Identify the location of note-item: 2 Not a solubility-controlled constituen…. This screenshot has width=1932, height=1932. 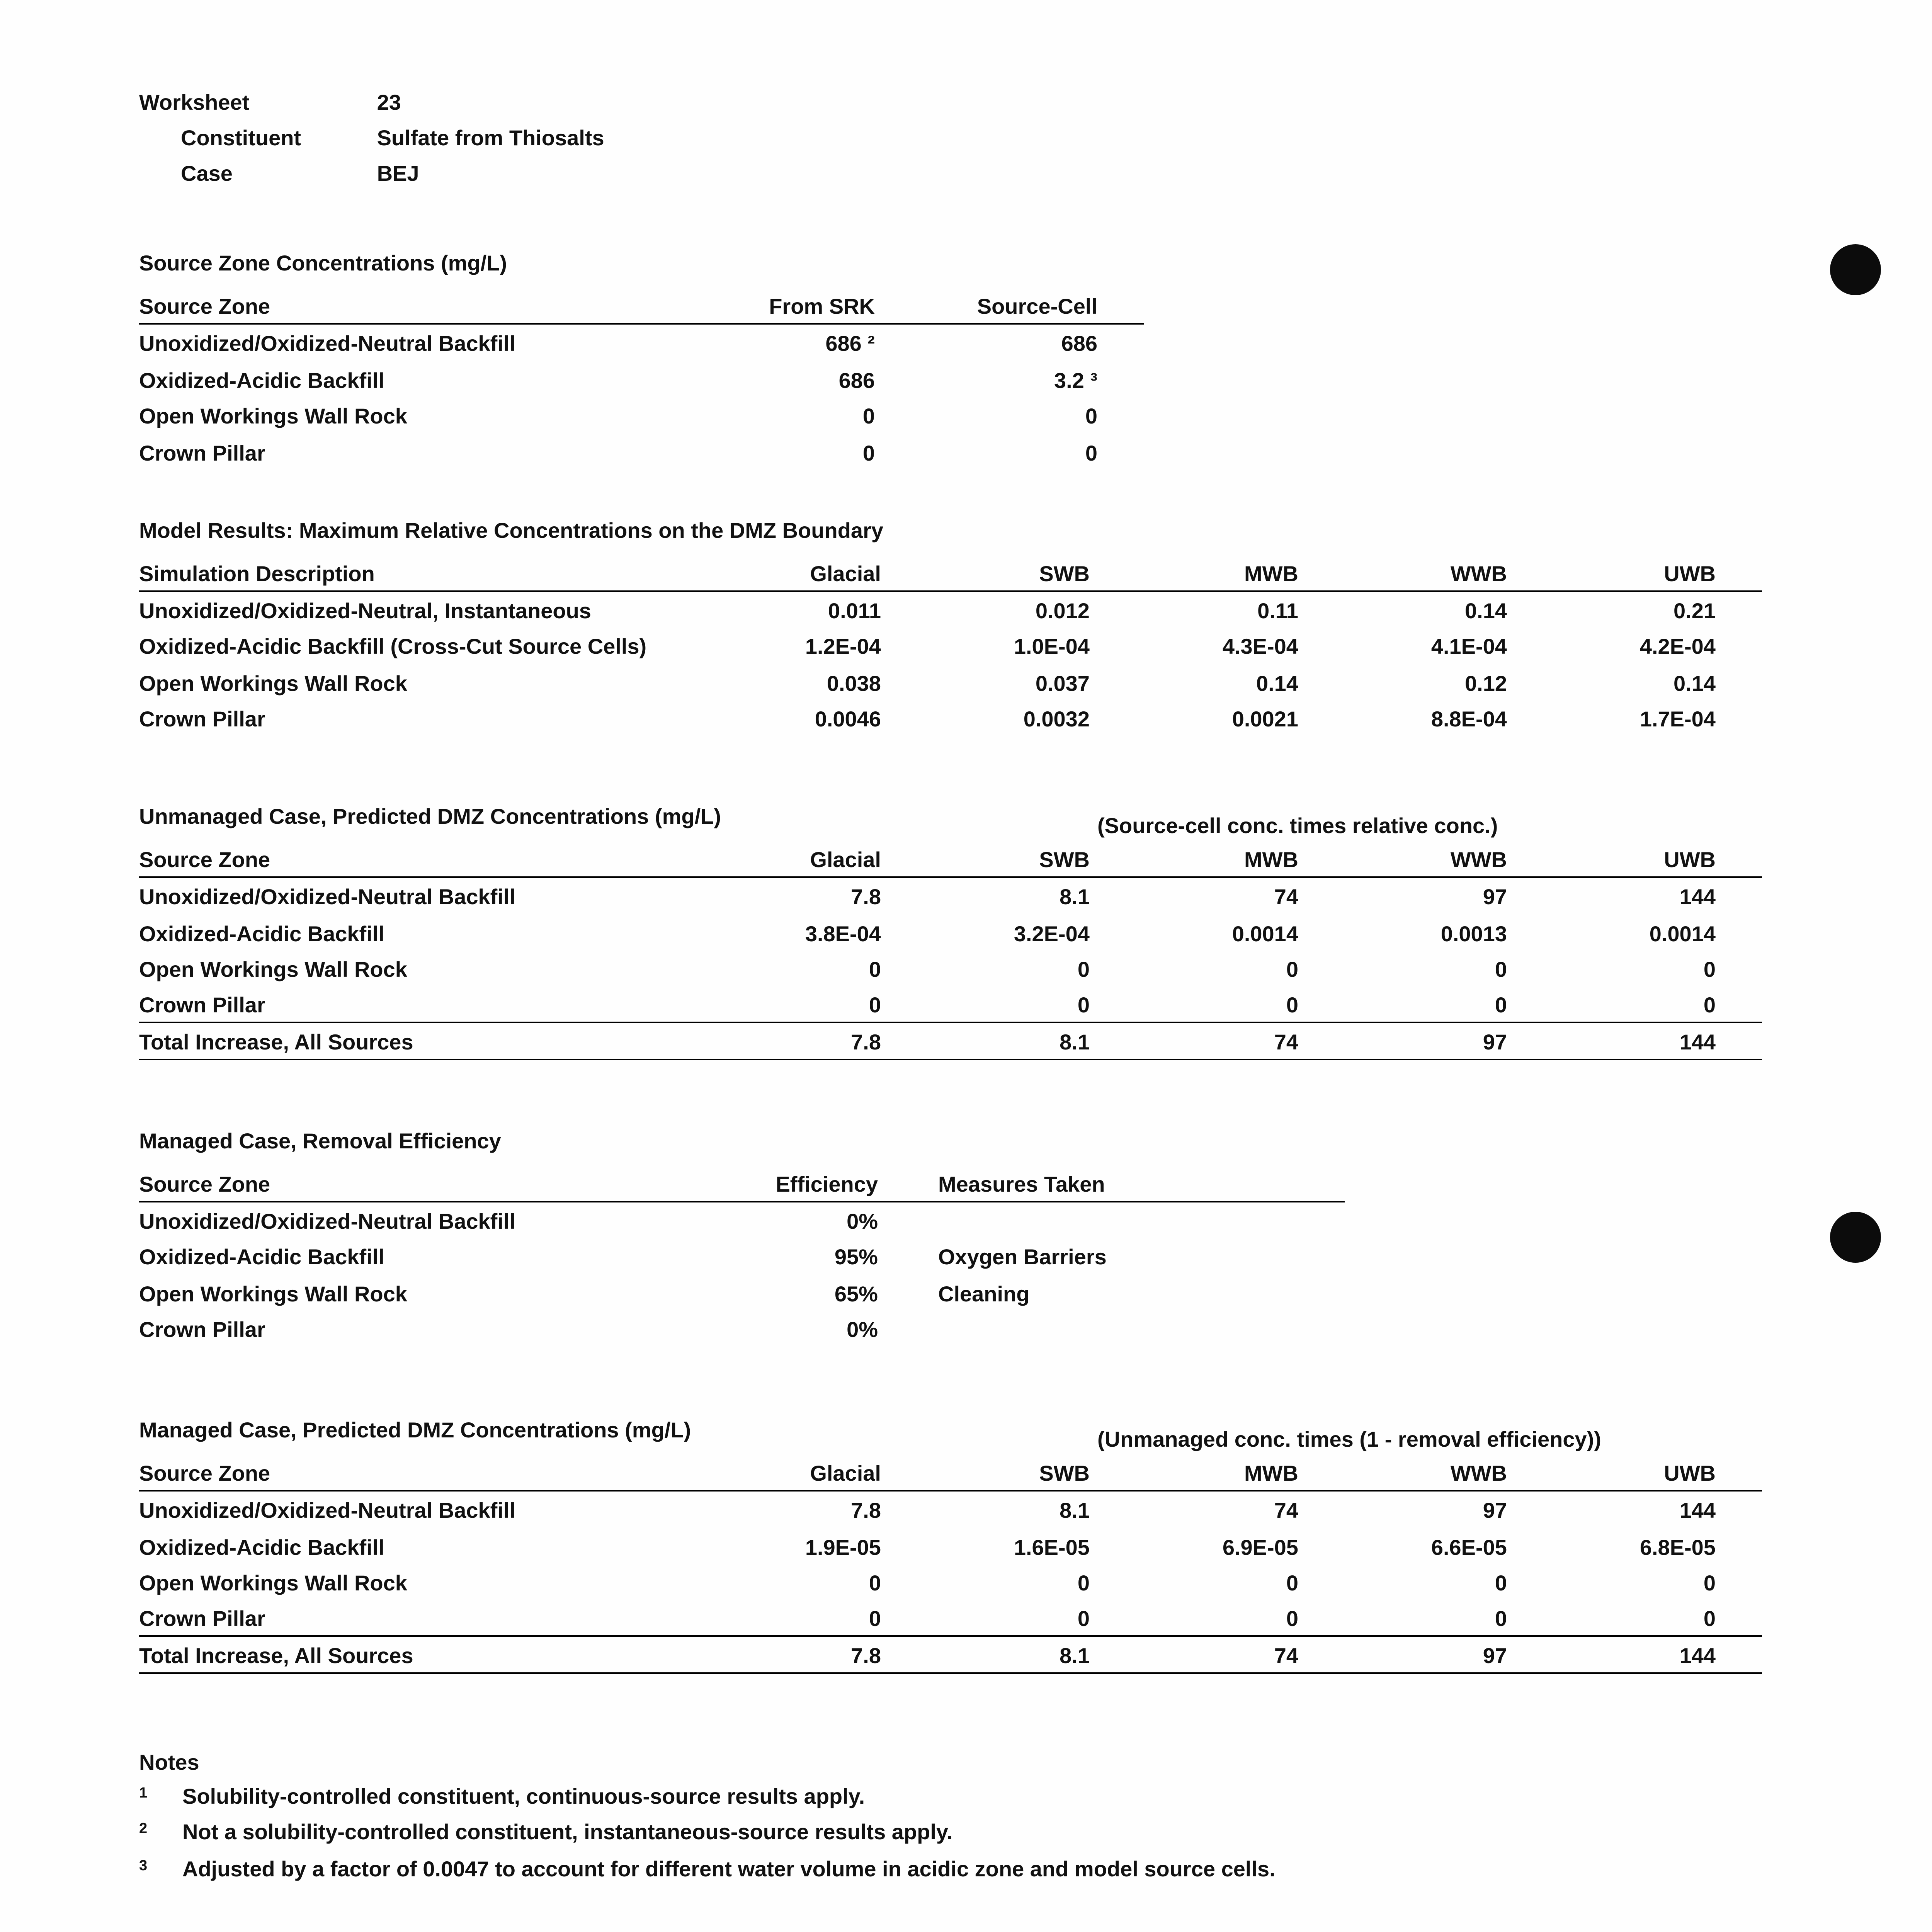
(958, 1833).